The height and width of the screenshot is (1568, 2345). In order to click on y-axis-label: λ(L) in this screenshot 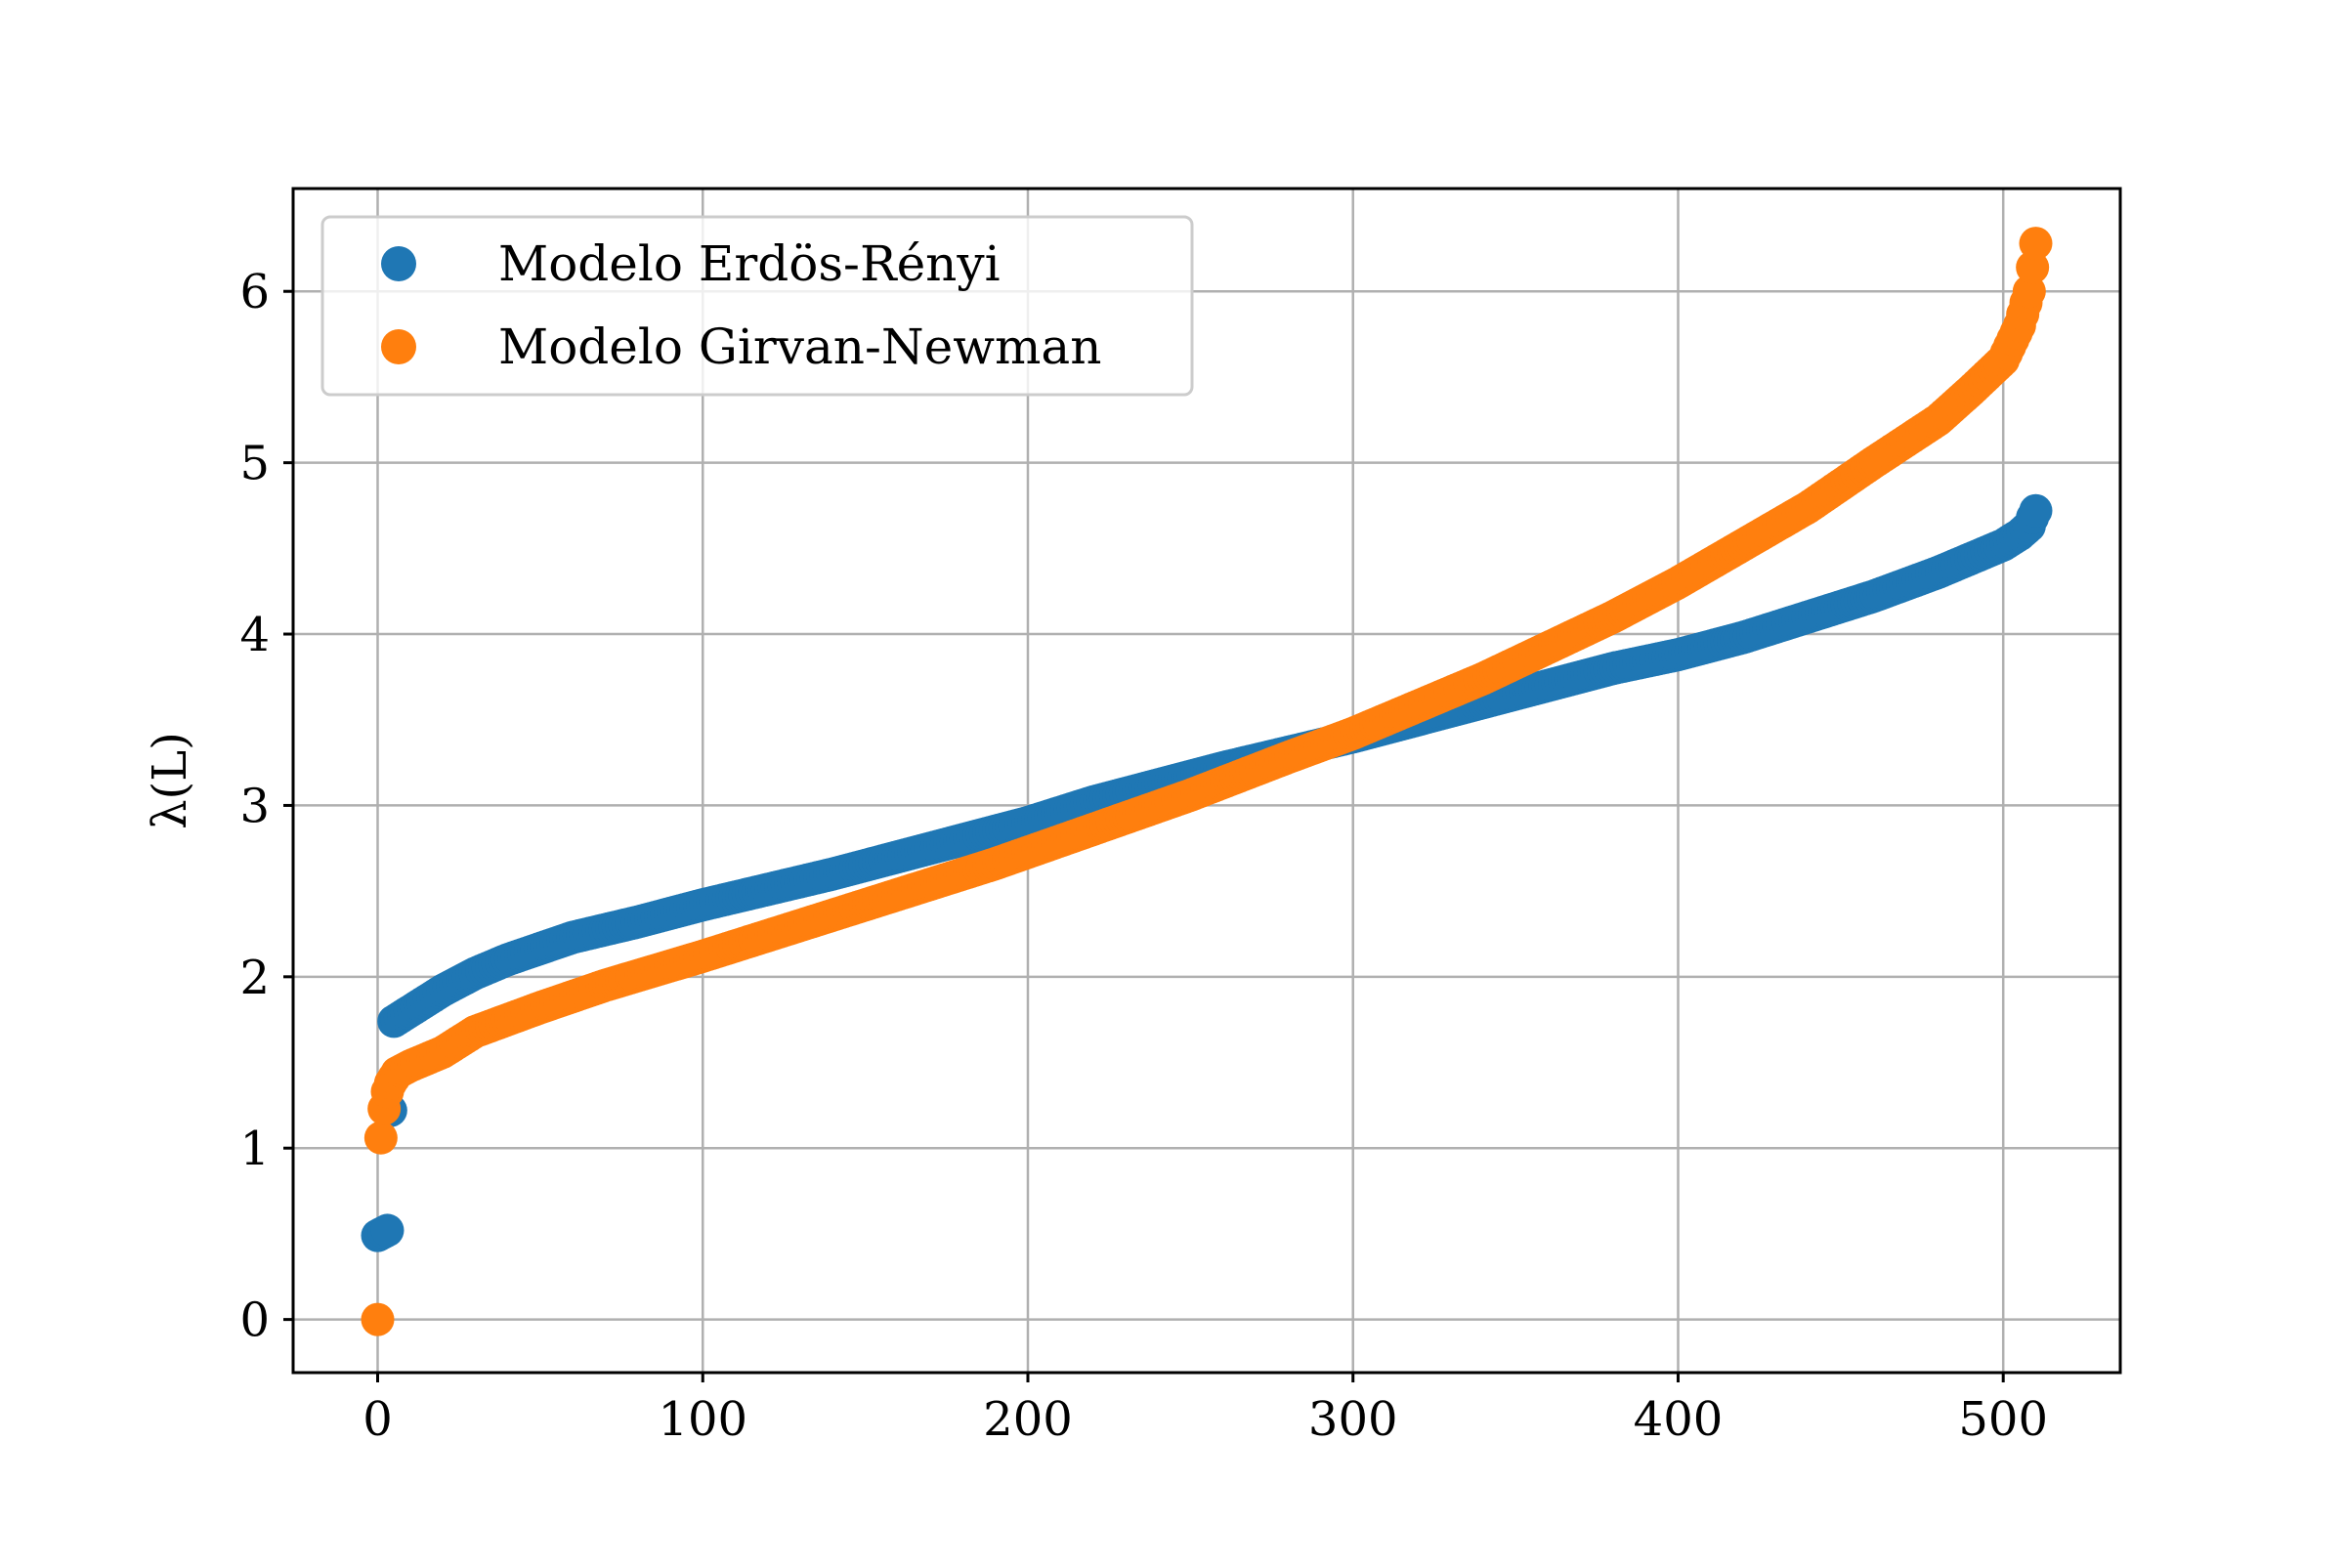, I will do `click(170, 780)`.